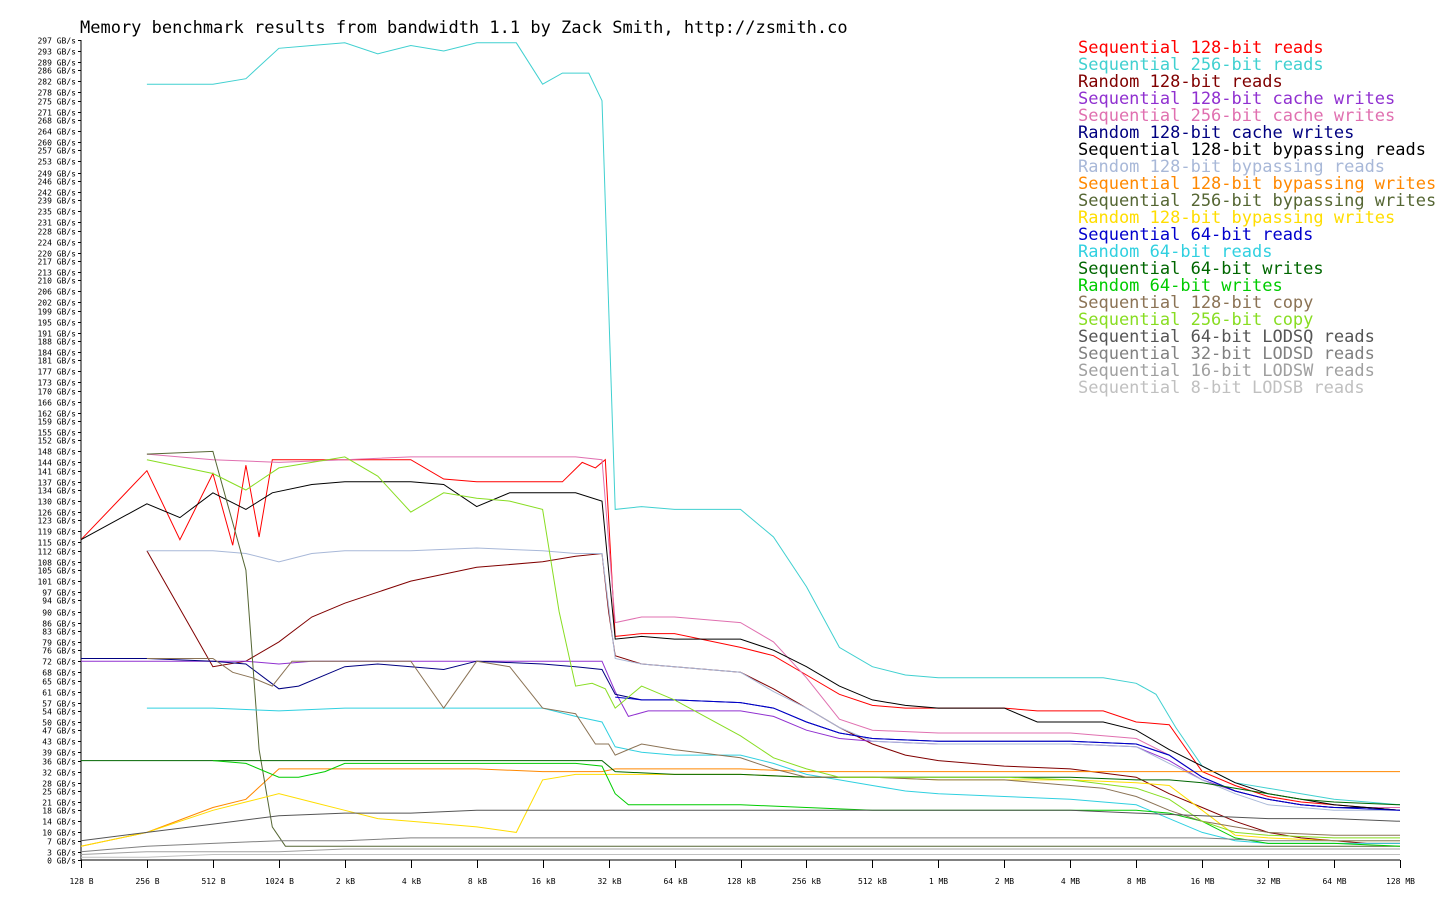  Describe the element at coordinates (59, 753) in the screenshot. I see `y-tick-label: 39 GB/s` at that location.